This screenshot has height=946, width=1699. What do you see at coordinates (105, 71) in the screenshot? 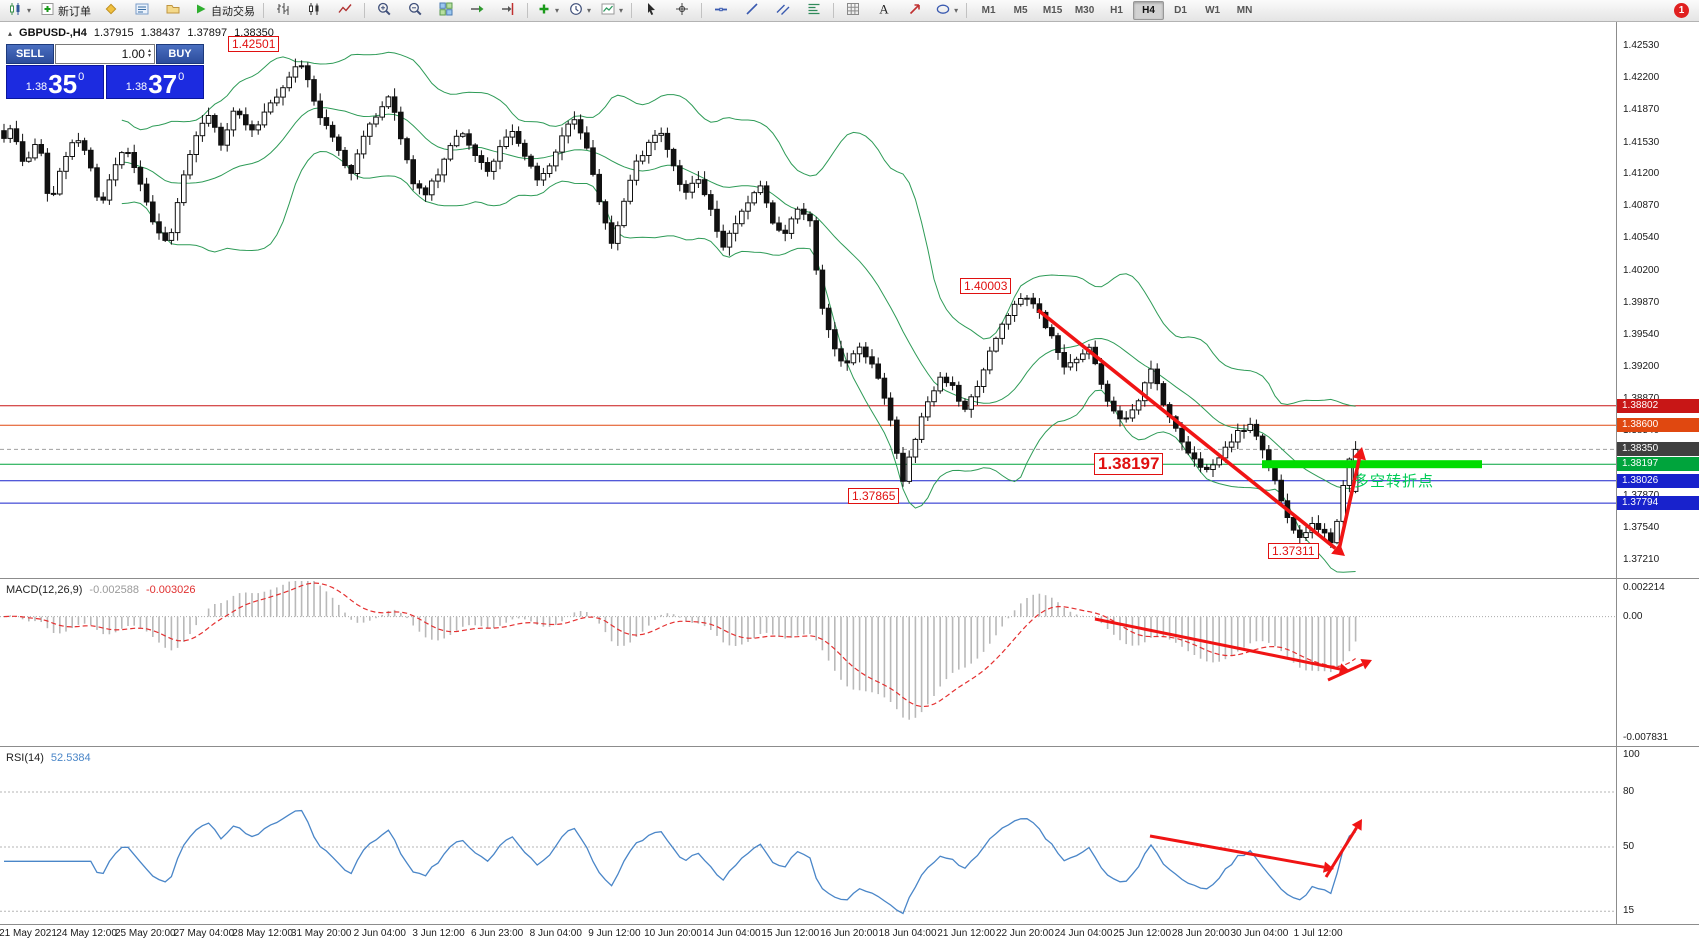
I see `one-click-trading-panel: SELL 1.00 ▴ ▾ BUY 1.38 35 0 1.38 37 0` at bounding box center [105, 71].